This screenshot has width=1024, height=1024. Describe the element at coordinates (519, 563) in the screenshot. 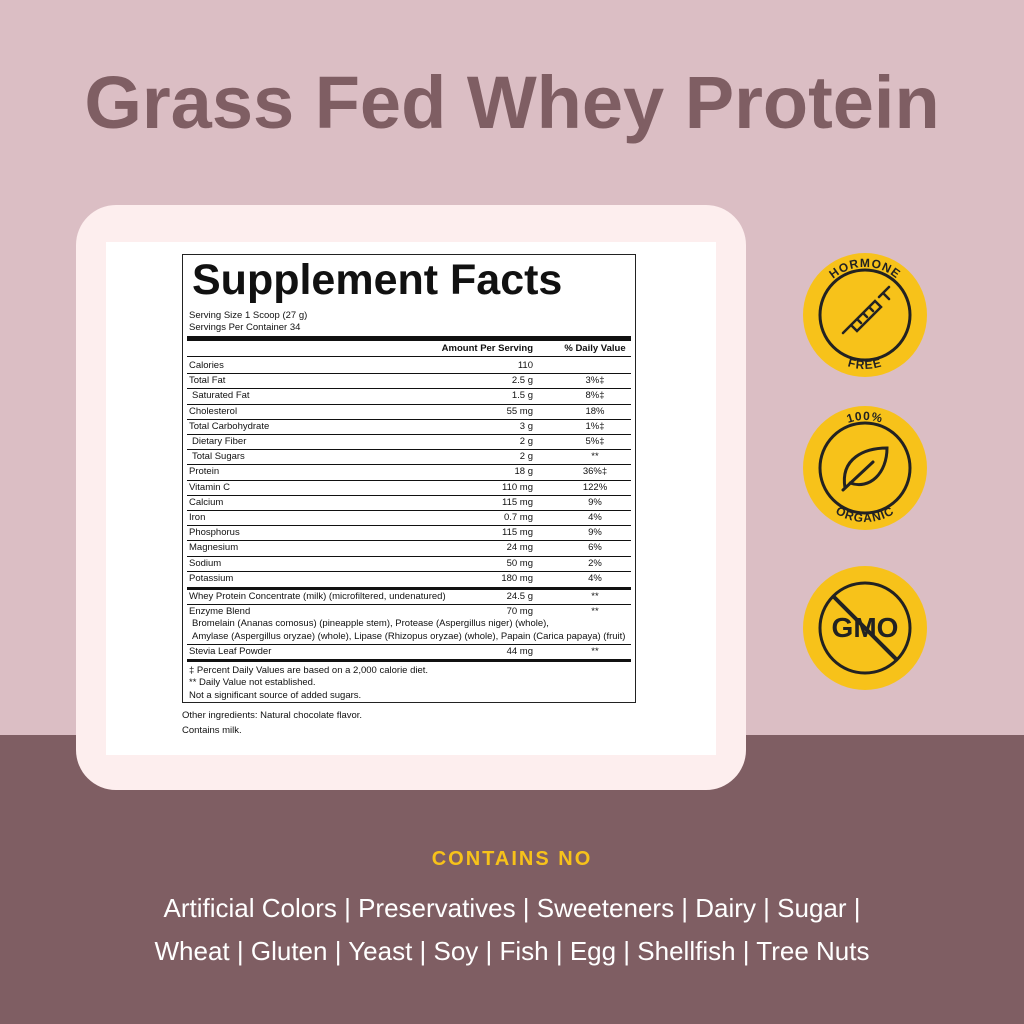

I see `row-amount: 50 mg` at that location.